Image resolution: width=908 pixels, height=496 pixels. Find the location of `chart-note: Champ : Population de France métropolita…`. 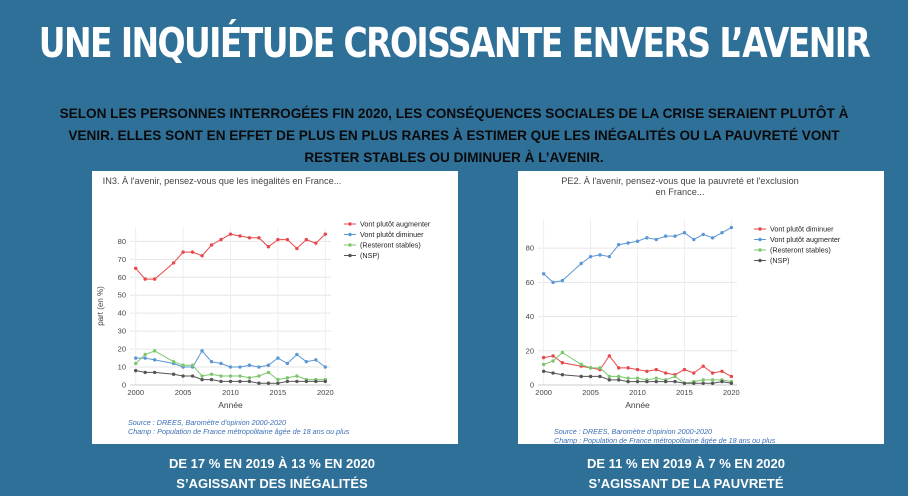

chart-note: Champ : Population de France métropolita… is located at coordinates (665, 440).